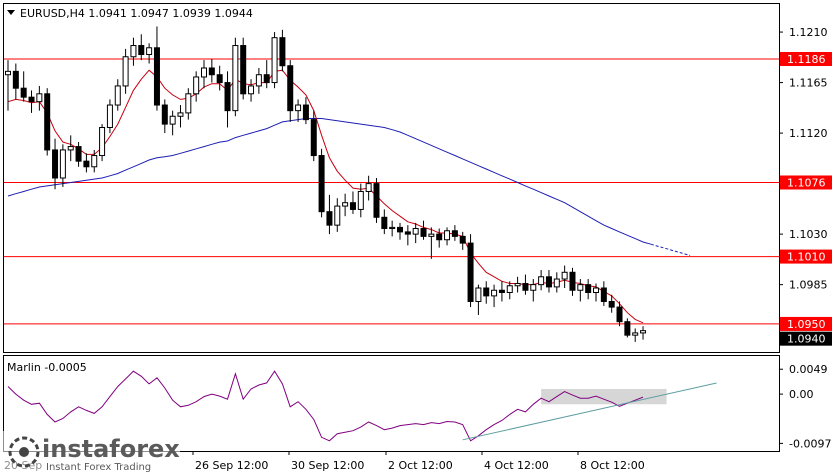 This screenshot has height=476, width=838. Describe the element at coordinates (808, 83) in the screenshot. I see `price-tick-label: 1.1165` at that location.